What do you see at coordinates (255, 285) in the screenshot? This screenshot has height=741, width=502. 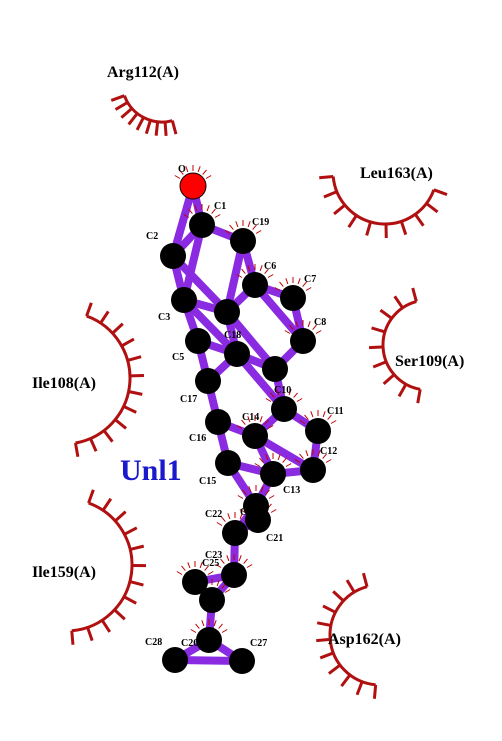 I see `atom-c6` at bounding box center [255, 285].